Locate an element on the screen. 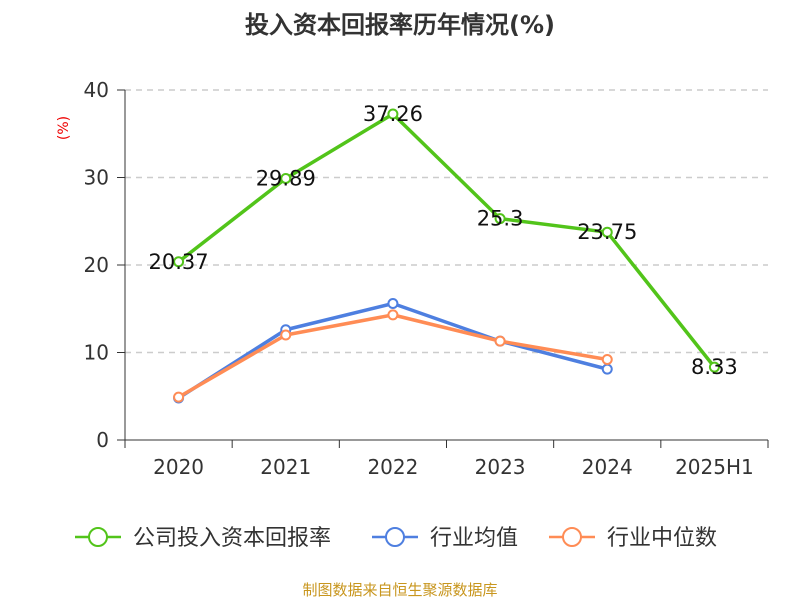 The width and height of the screenshot is (800, 604). data-label: 29.89 is located at coordinates (286, 178).